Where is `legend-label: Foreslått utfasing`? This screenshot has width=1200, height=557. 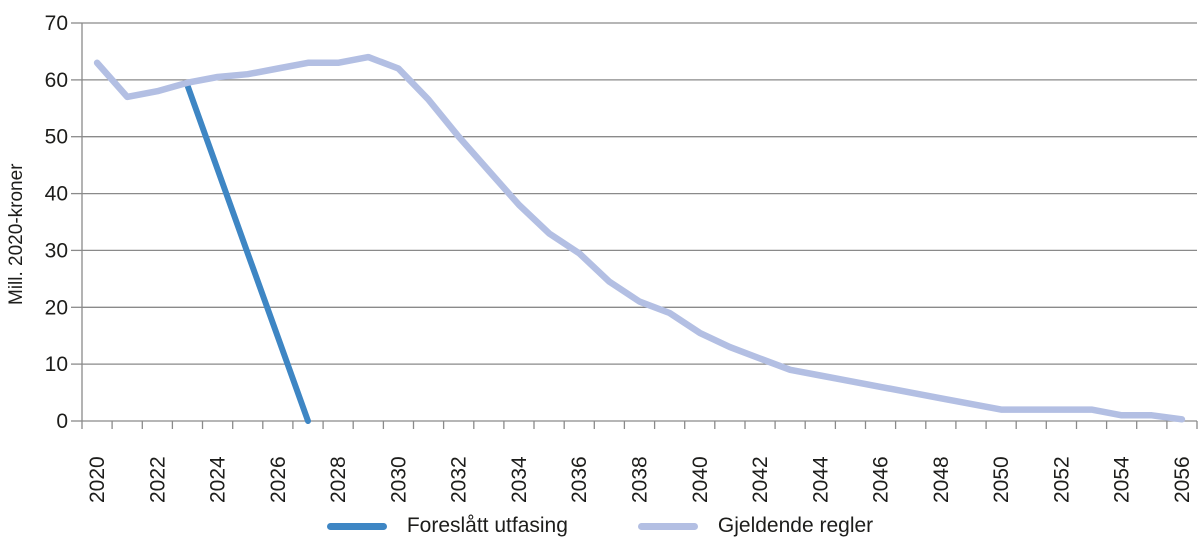 legend-label: Foreslått utfasing is located at coordinates (487, 525).